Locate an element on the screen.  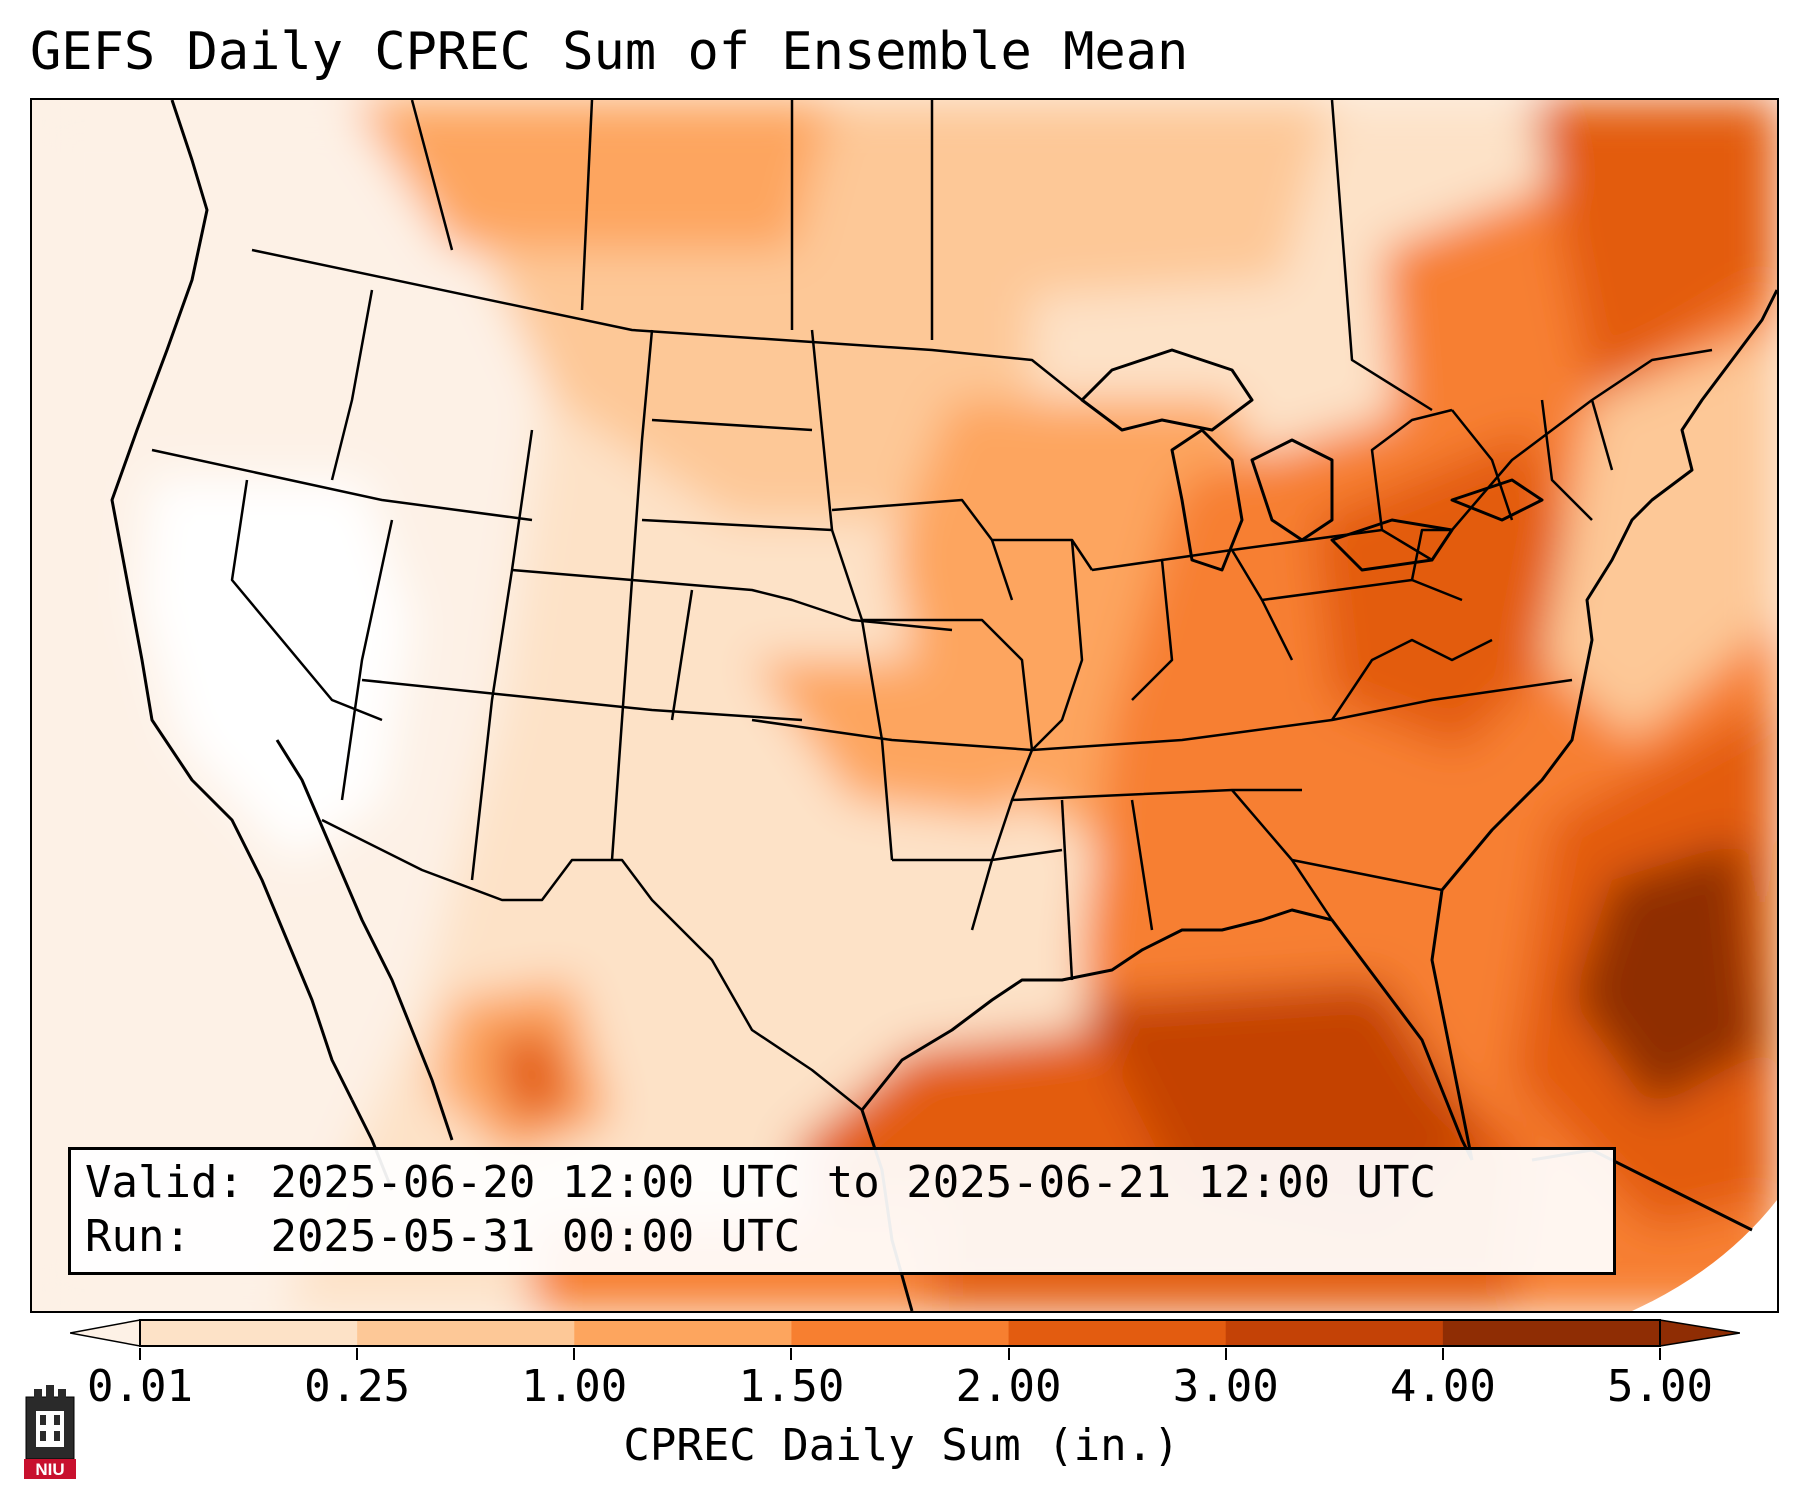
valid-label: Valid: is located at coordinates (164, 1182).